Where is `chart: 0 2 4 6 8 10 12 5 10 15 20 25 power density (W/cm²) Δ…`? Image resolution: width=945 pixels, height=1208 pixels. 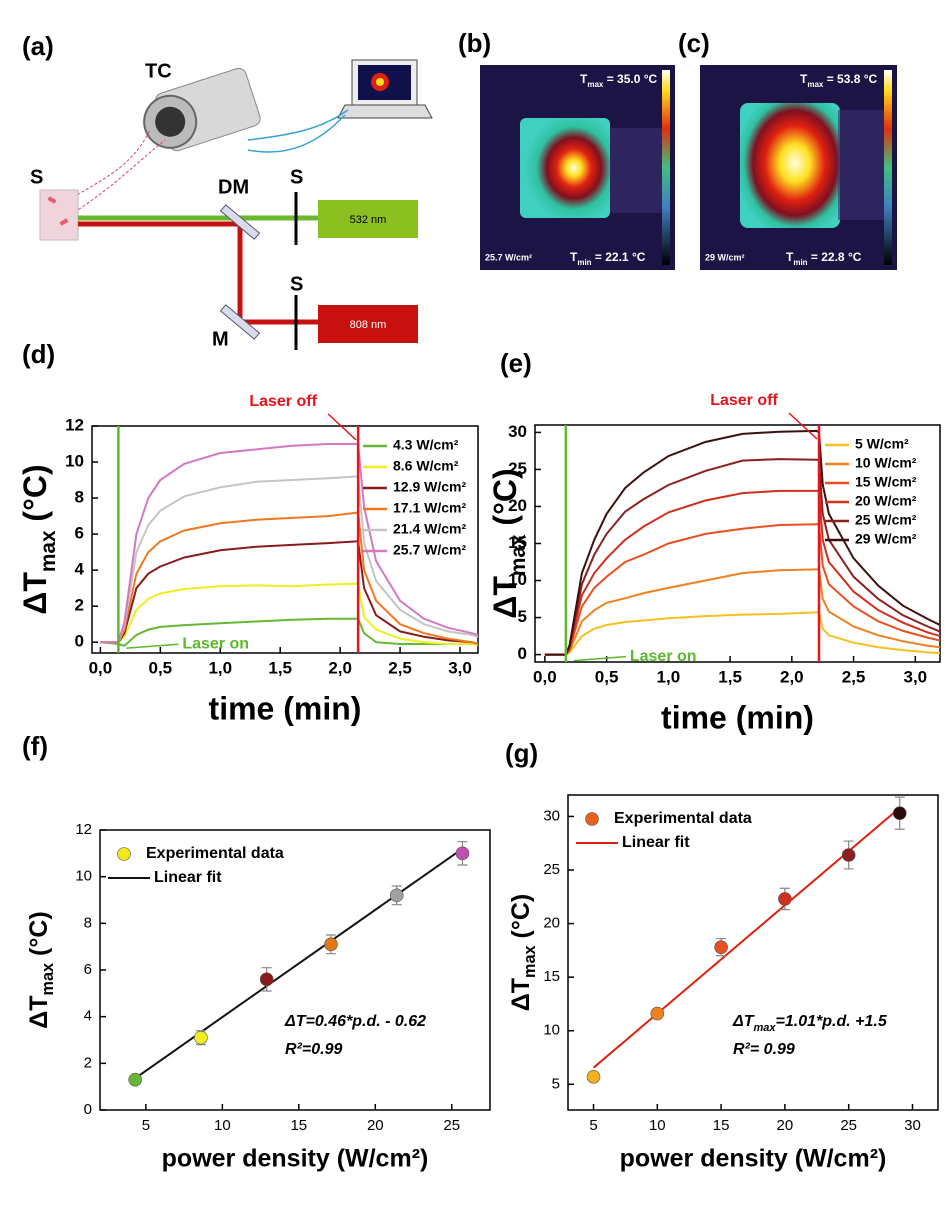 chart: 0 2 4 6 8 10 12 5 10 15 20 25 power density (W/cm²) Δ… is located at coordinates (258, 997).